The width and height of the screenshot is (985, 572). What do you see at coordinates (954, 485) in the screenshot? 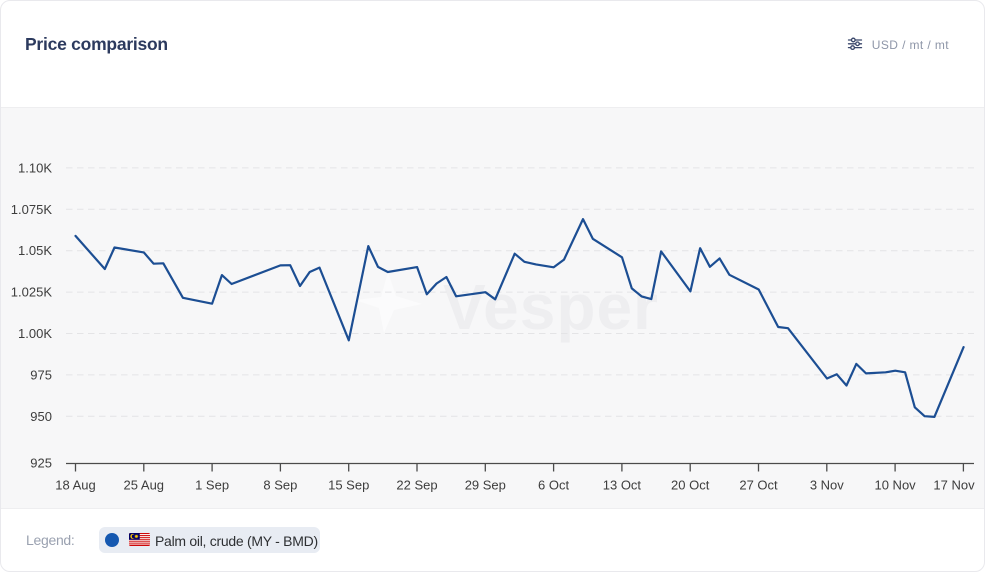
I see `svg-text: 17 Nov` at bounding box center [954, 485].